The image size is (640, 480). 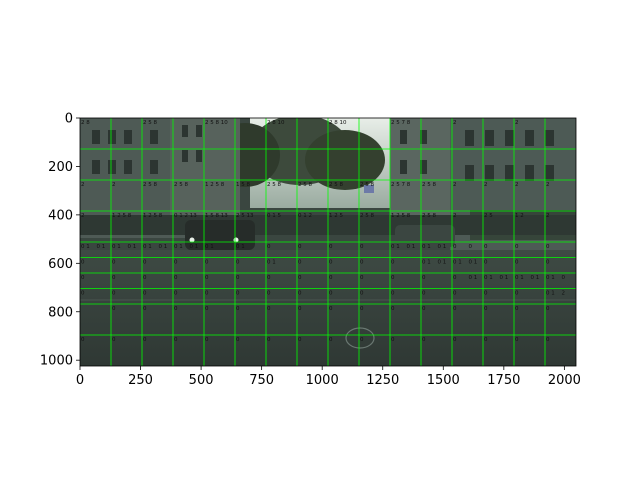 What do you see at coordinates (60, 264) in the screenshot?
I see `y-tick-label: 600` at bounding box center [60, 264].